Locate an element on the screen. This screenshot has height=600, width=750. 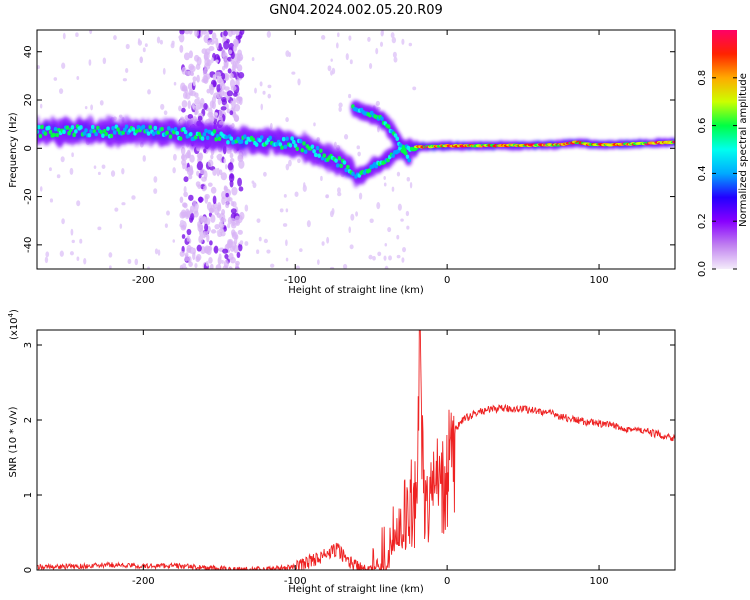
colorbar-tick-label: 0.4 is located at coordinates (702, 173).